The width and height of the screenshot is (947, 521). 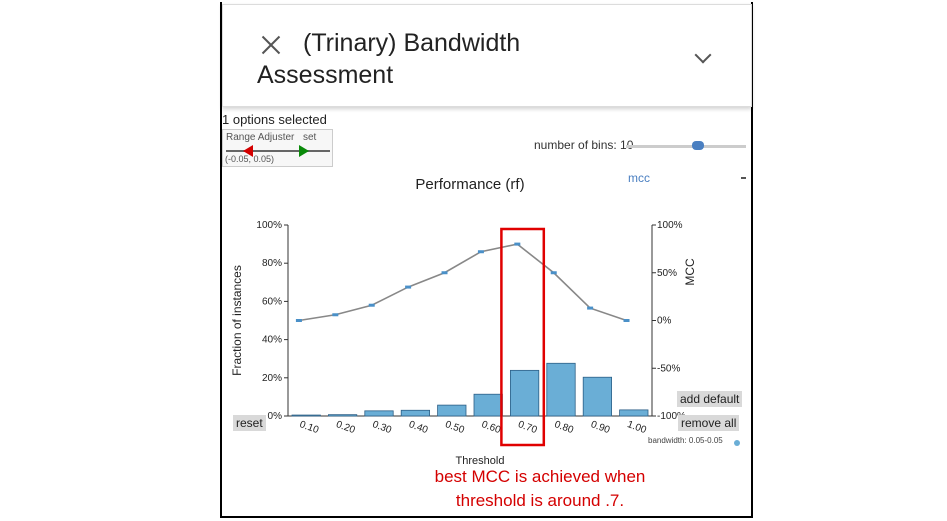 What do you see at coordinates (462, 282) in the screenshot?
I see `mcc-line` at bounding box center [462, 282].